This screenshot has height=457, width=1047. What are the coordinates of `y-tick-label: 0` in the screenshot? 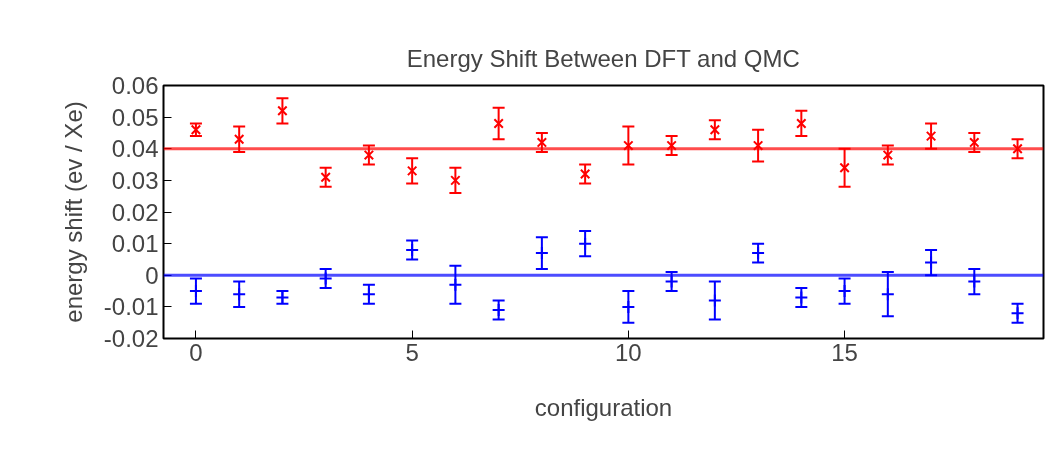 It's located at (152, 275).